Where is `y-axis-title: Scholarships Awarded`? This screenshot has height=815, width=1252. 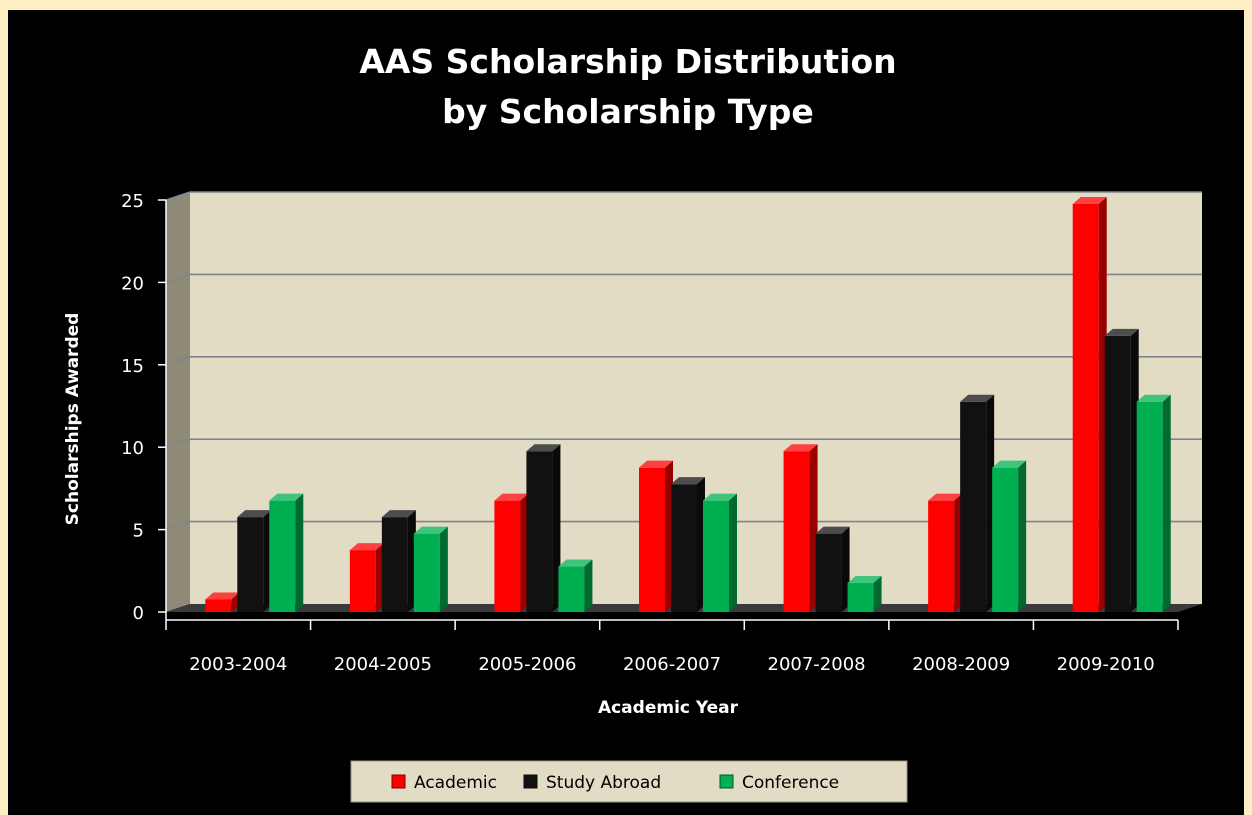 y-axis-title: Scholarships Awarded is located at coordinates (73, 419).